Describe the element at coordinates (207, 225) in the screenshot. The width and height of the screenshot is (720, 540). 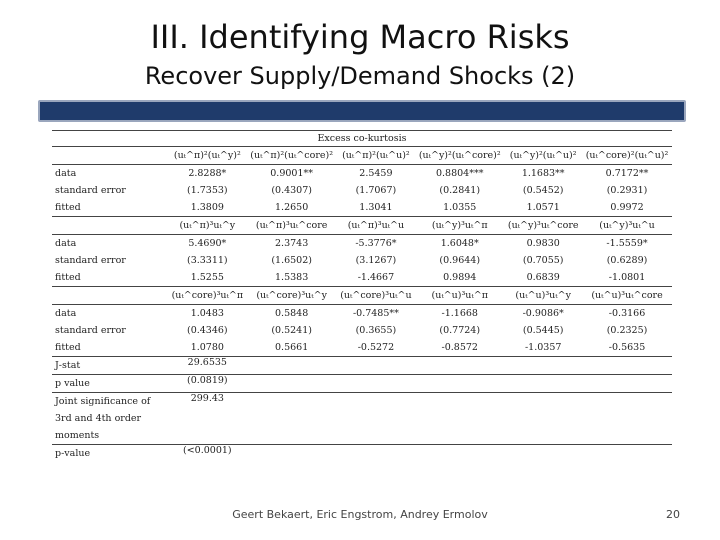
I see `header-cell: (uₜ^π)³uₜ^y` at that location.